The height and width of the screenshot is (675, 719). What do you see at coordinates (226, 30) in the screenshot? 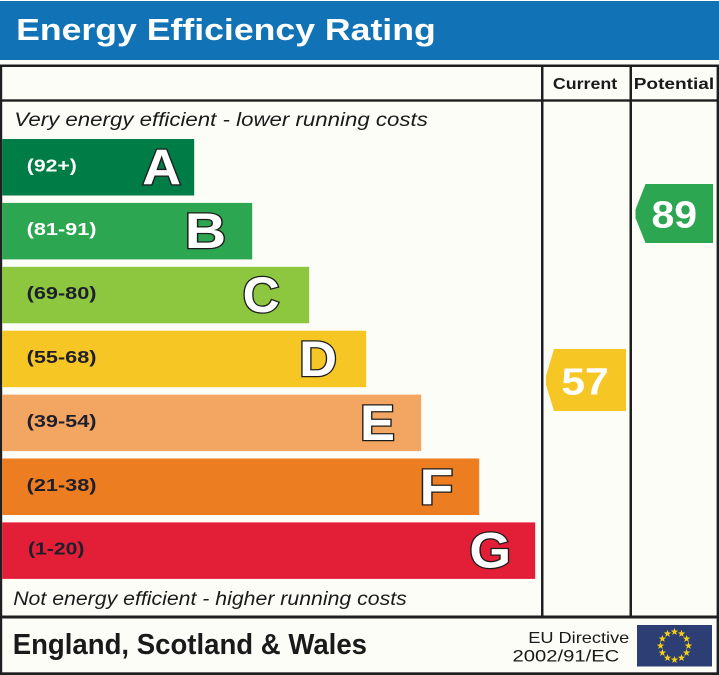
I see `svg-text: Energy Efficiency Rating` at bounding box center [226, 30].